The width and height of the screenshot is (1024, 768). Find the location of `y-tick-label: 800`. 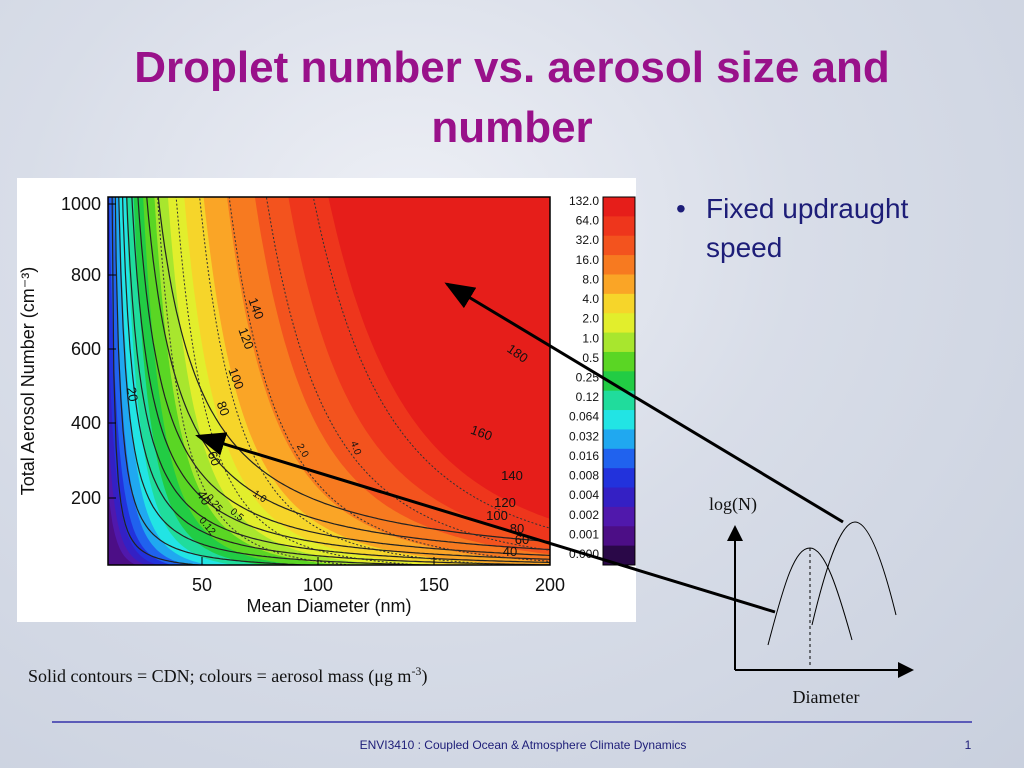

y-tick-label: 800 is located at coordinates (86, 275).